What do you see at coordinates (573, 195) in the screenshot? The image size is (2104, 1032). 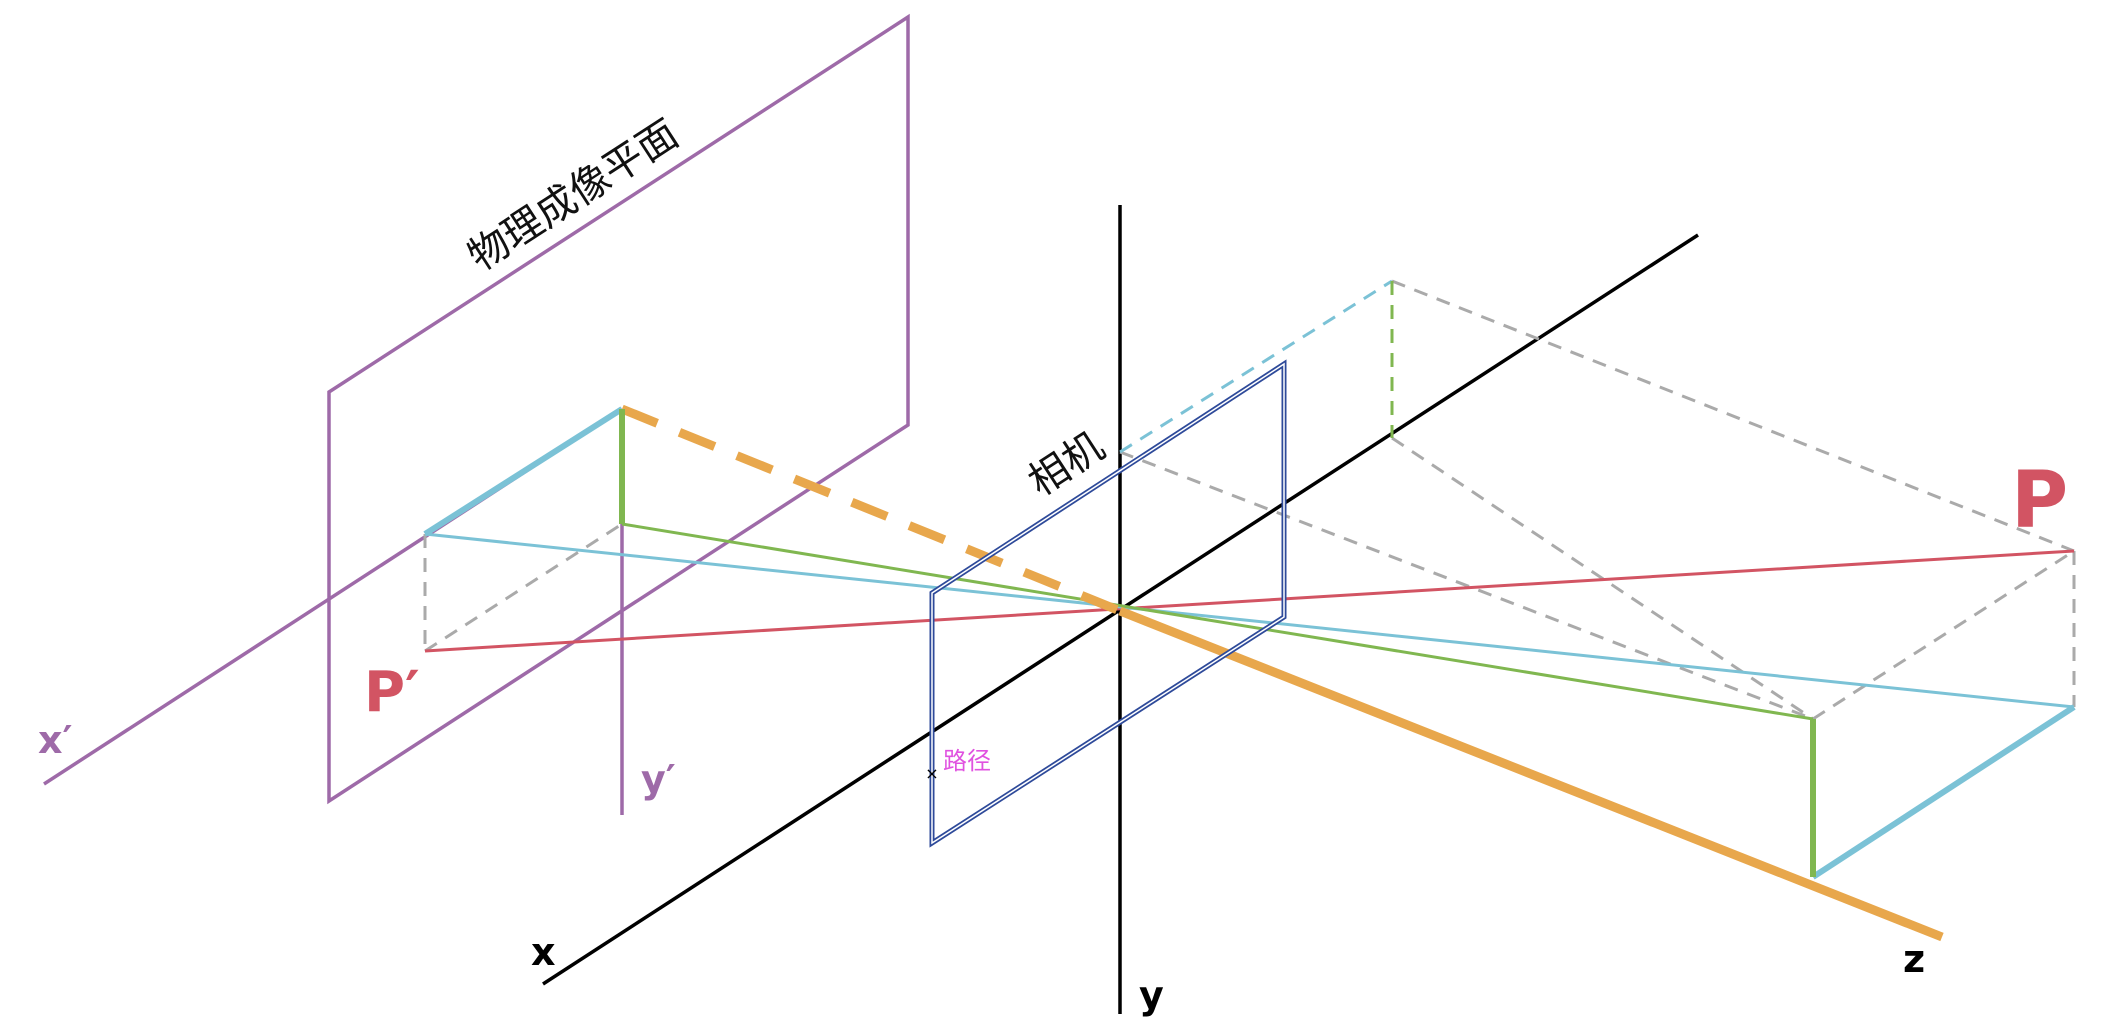 I see `imaging-plane-label: 物理成像平面` at bounding box center [573, 195].